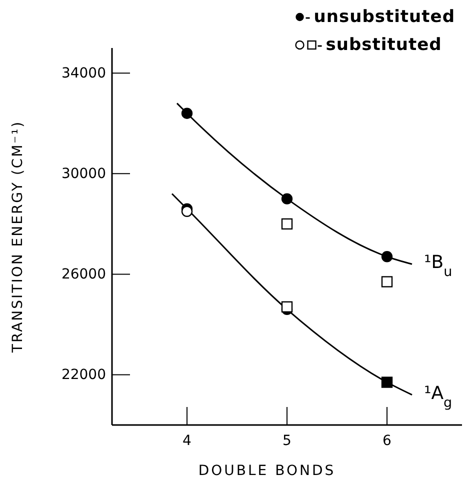 The image size is (464, 480). What do you see at coordinates (287, 440) in the screenshot?
I see `x-tick-label: 5` at bounding box center [287, 440].